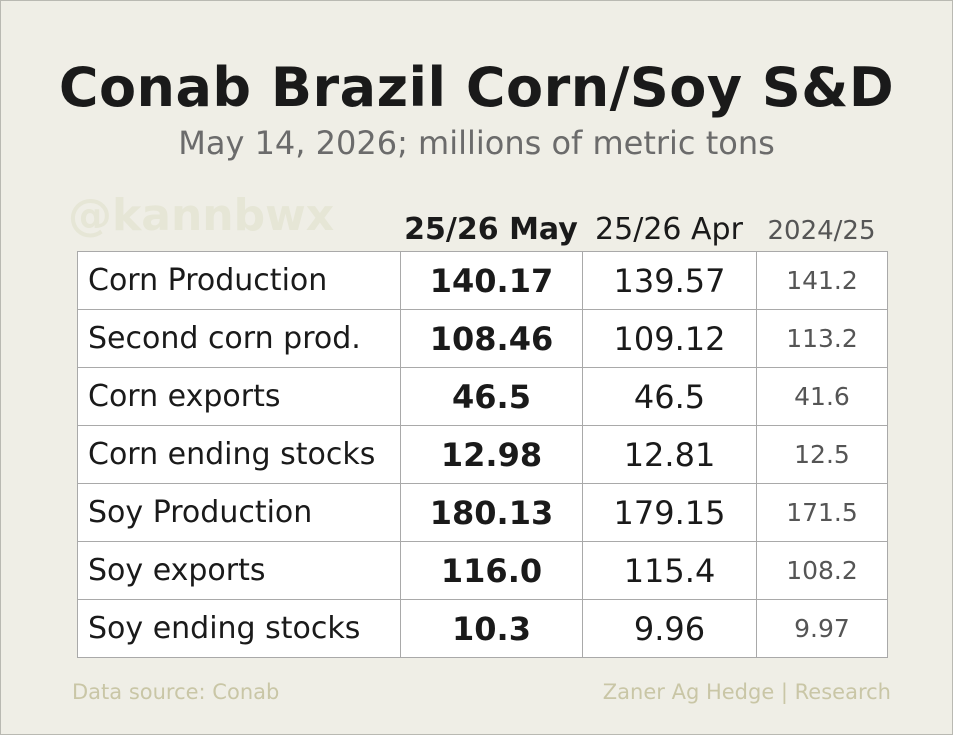  What do you see at coordinates (201, 215) in the screenshot?
I see `watermark: @kannbwx` at bounding box center [201, 215].